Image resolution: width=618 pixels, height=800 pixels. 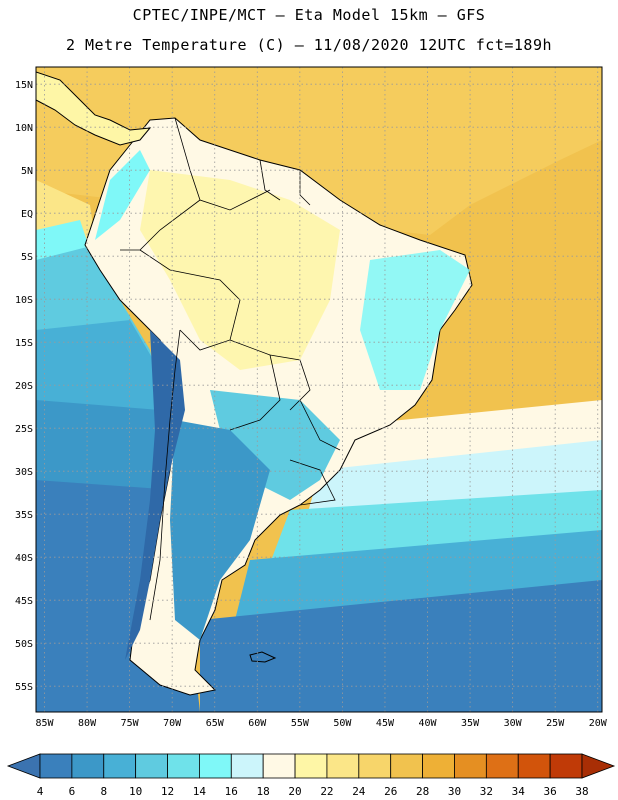 I want to click on brazil-east-cool, so click(x=415, y=320).